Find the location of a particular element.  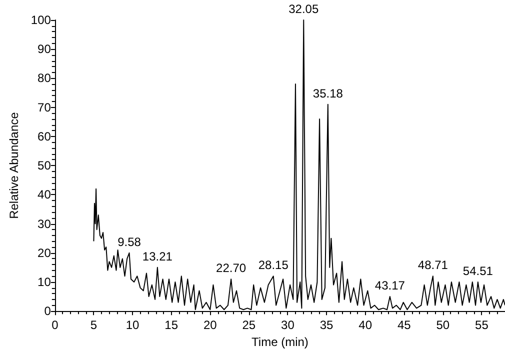

y-tick-label: 90 is located at coordinates (45, 49).